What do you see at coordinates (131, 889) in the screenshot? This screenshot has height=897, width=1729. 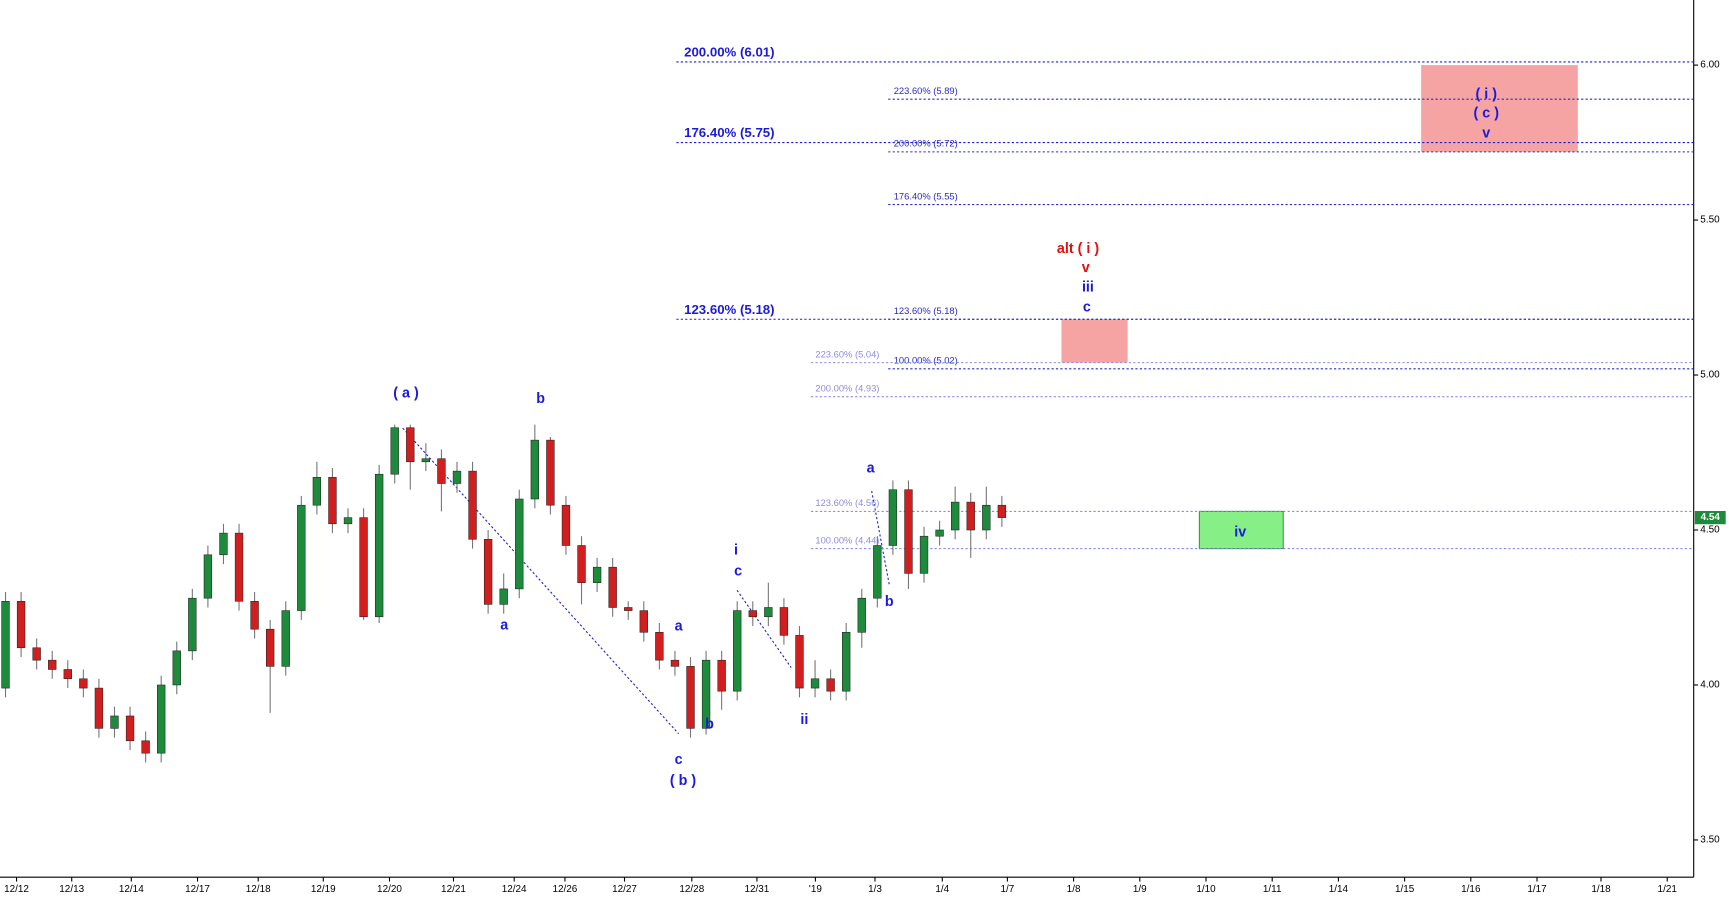 I see `x-tick-label: 12/14` at bounding box center [131, 889].